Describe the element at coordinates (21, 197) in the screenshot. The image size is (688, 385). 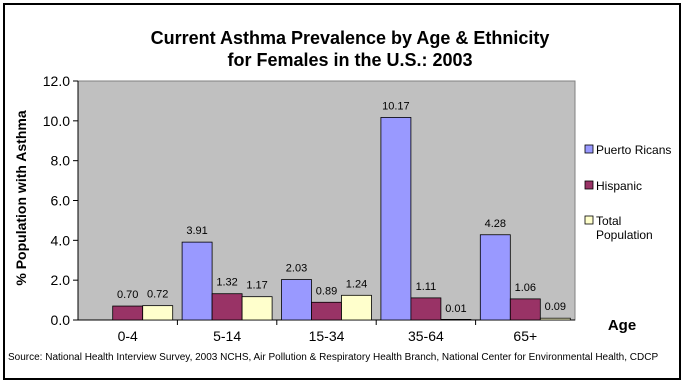
I see `y-axis-label: % Population with Asthma` at that location.